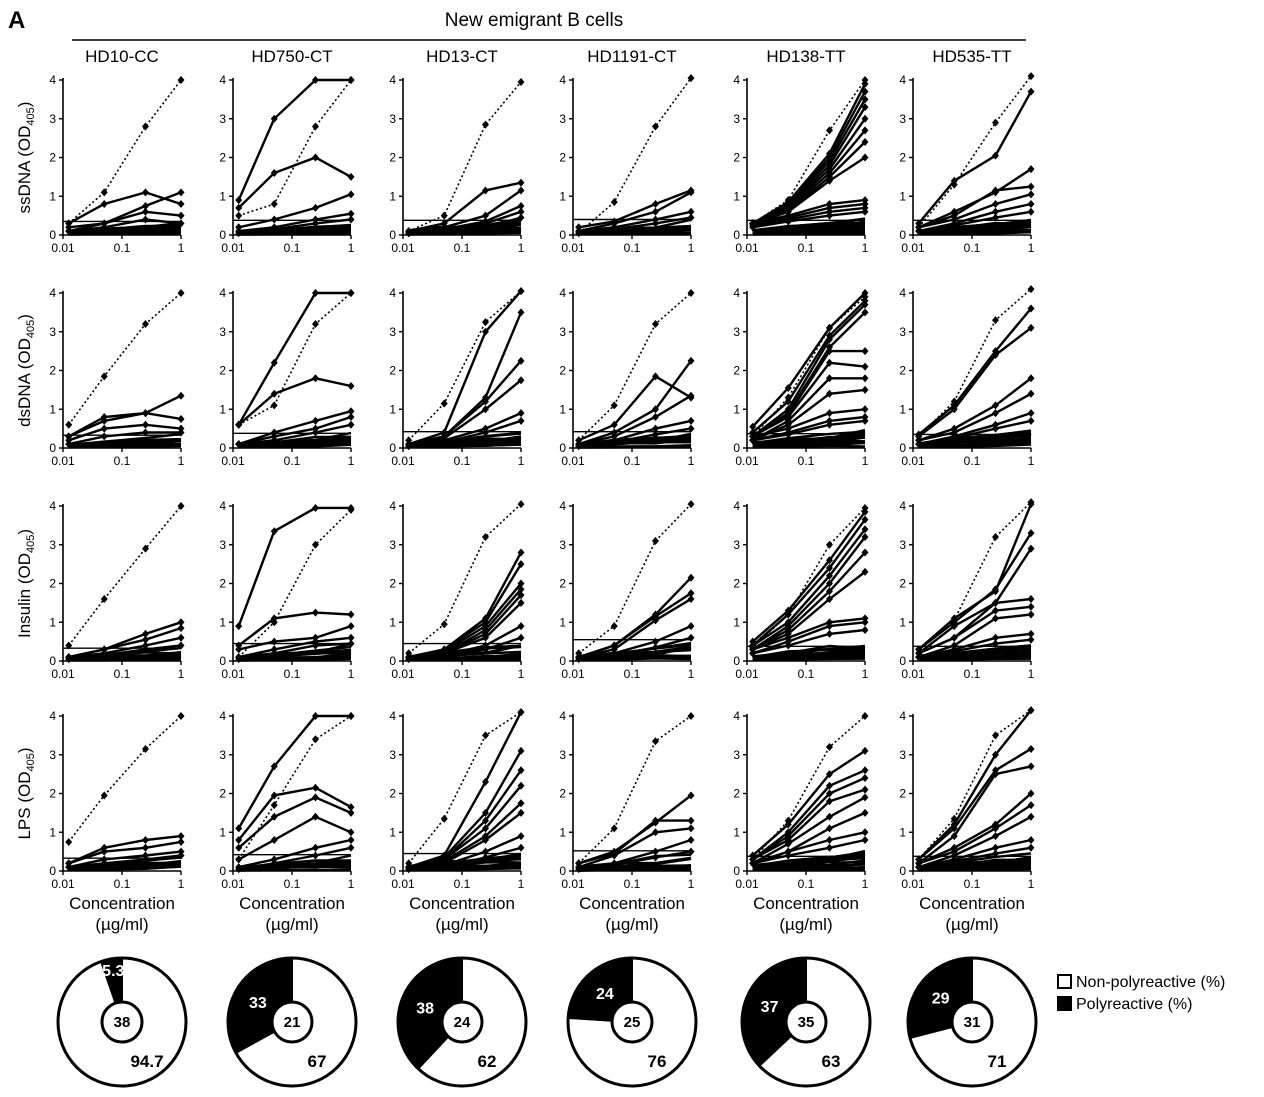 The image size is (1264, 1097). I want to click on pie-chart: 38 5.3 94.7, so click(122, 1022).